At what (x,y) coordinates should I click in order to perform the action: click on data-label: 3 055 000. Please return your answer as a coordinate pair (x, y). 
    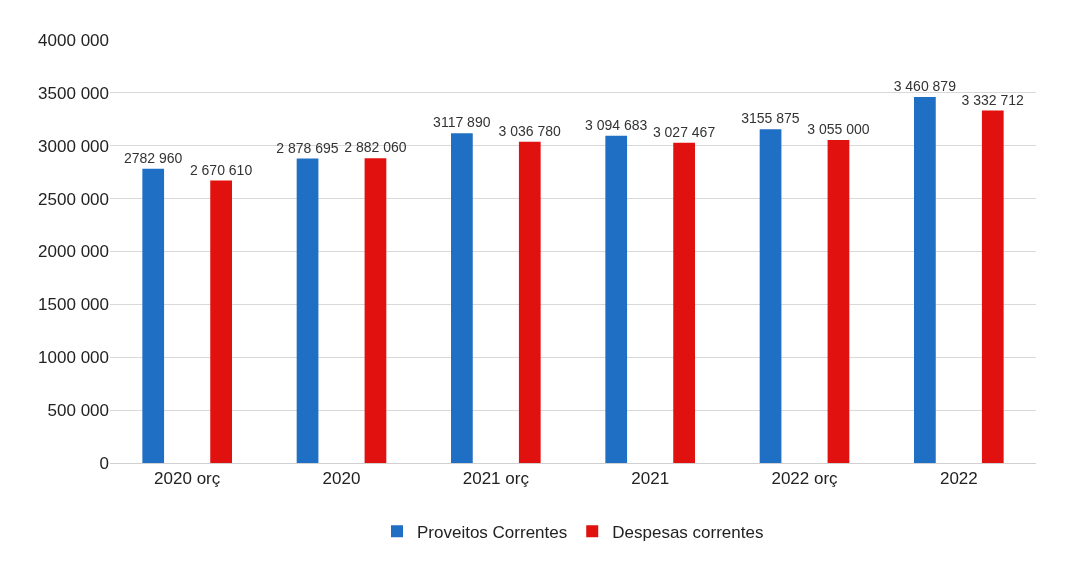
    Looking at the image, I should click on (838, 128).